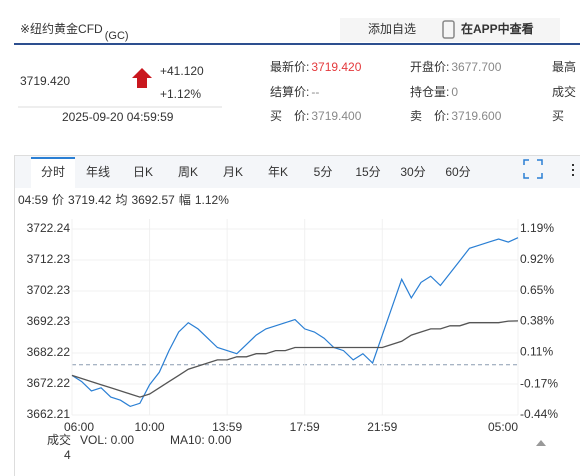  Describe the element at coordinates (117, 36) in the screenshot. I see `ticker-code: (GC)` at that location.